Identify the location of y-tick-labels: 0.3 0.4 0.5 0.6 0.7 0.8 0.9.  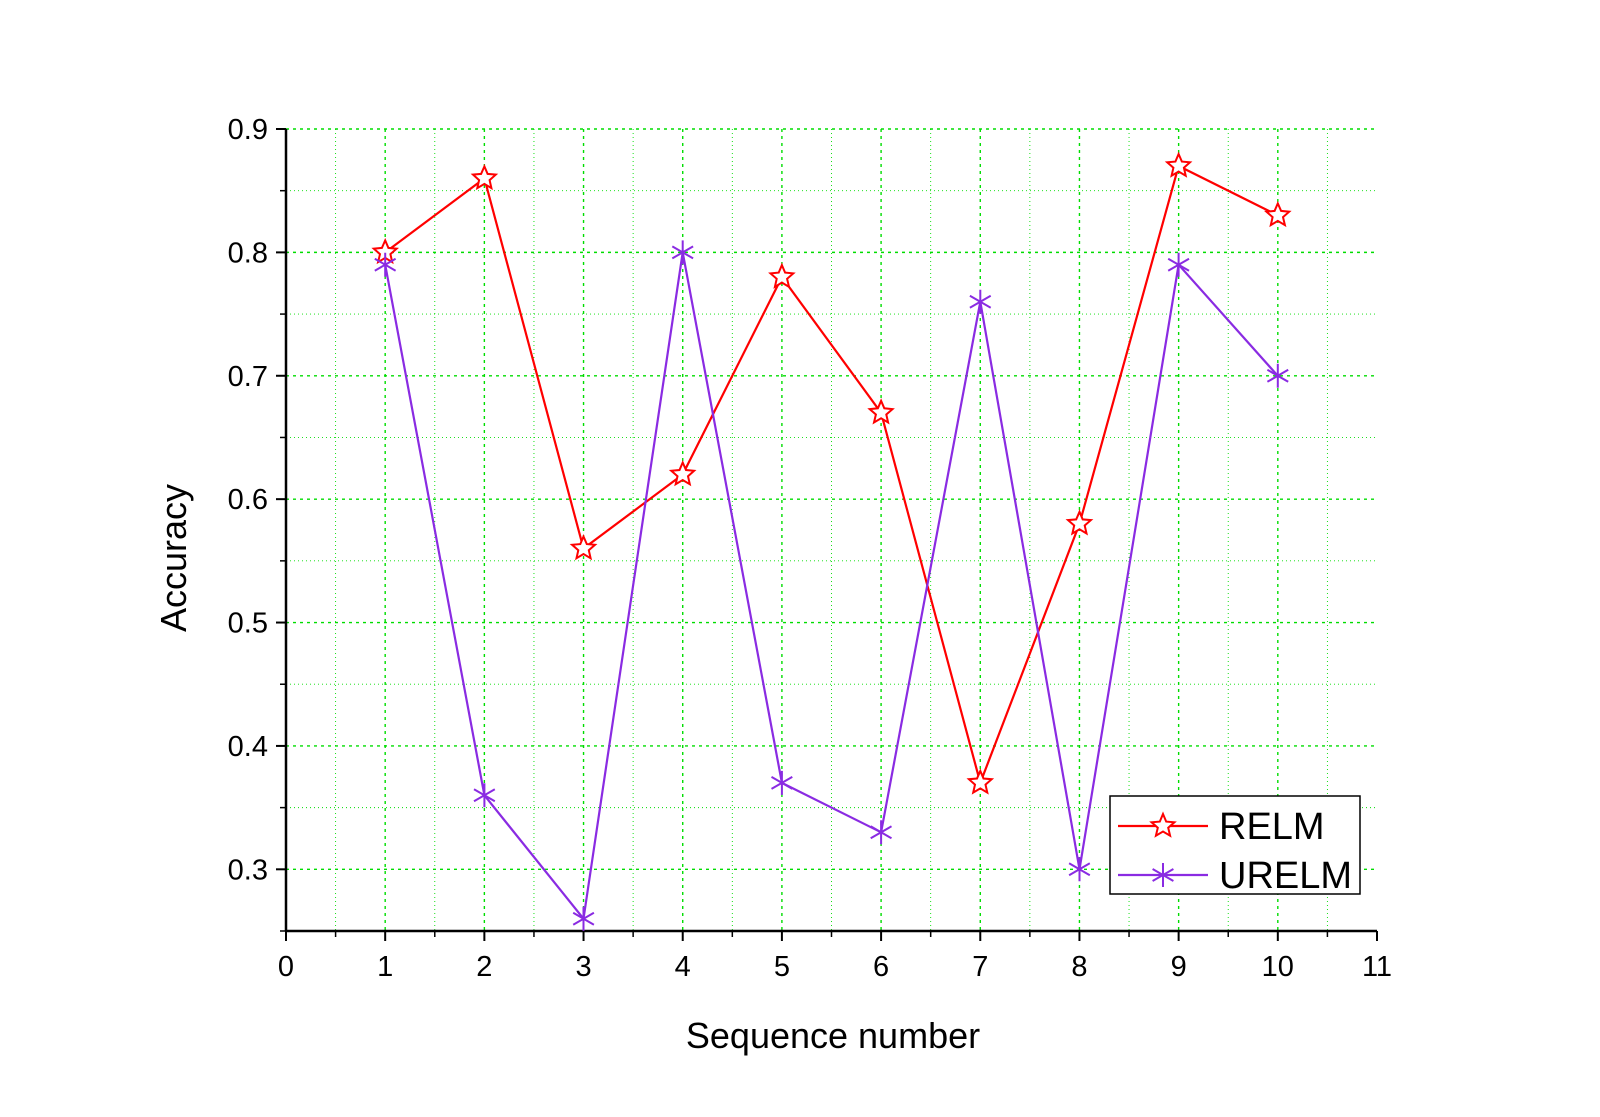
(248, 500).